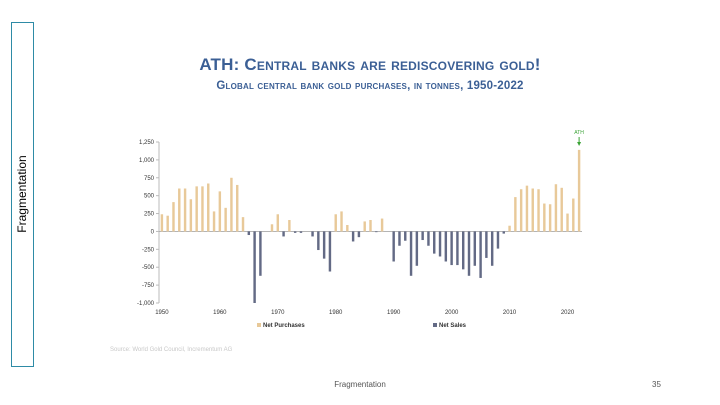 This screenshot has height=405, width=720. Describe the element at coordinates (147, 161) in the screenshot. I see `y-tick-label: 1,000` at that location.